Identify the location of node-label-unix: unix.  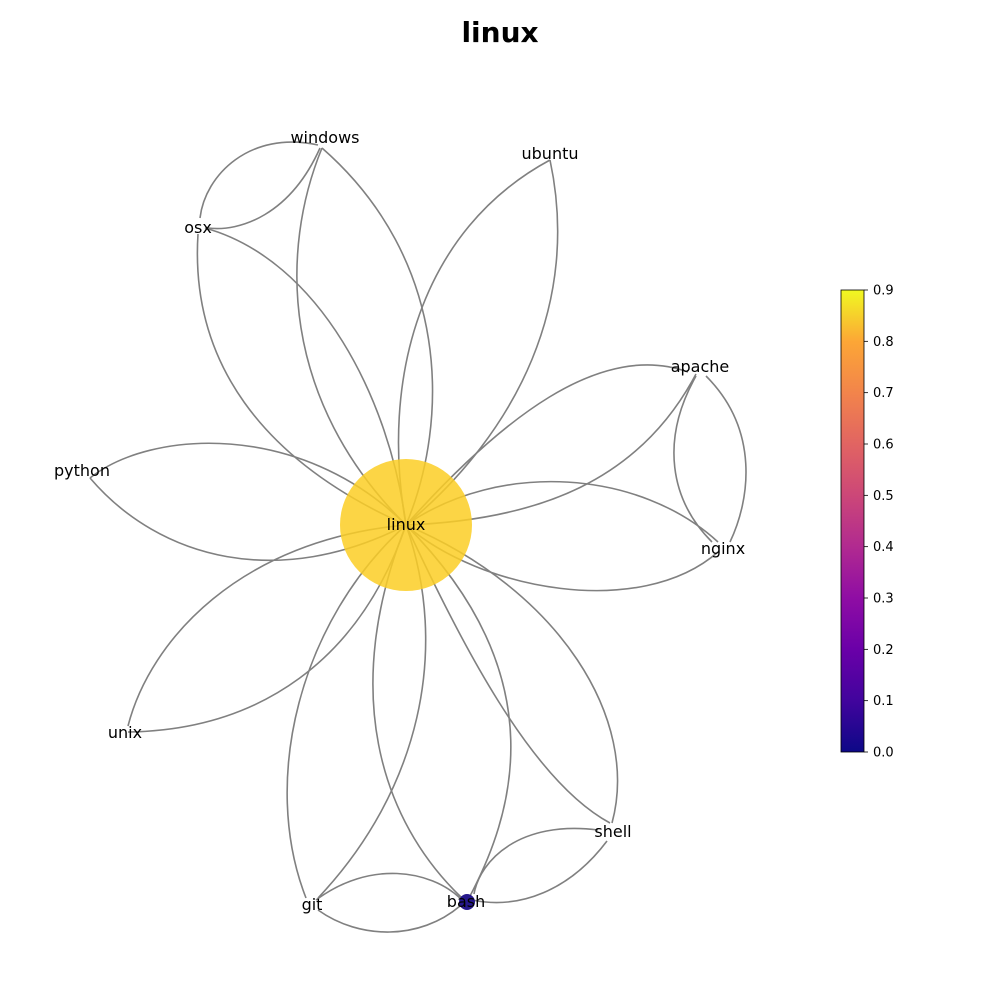
(125, 732).